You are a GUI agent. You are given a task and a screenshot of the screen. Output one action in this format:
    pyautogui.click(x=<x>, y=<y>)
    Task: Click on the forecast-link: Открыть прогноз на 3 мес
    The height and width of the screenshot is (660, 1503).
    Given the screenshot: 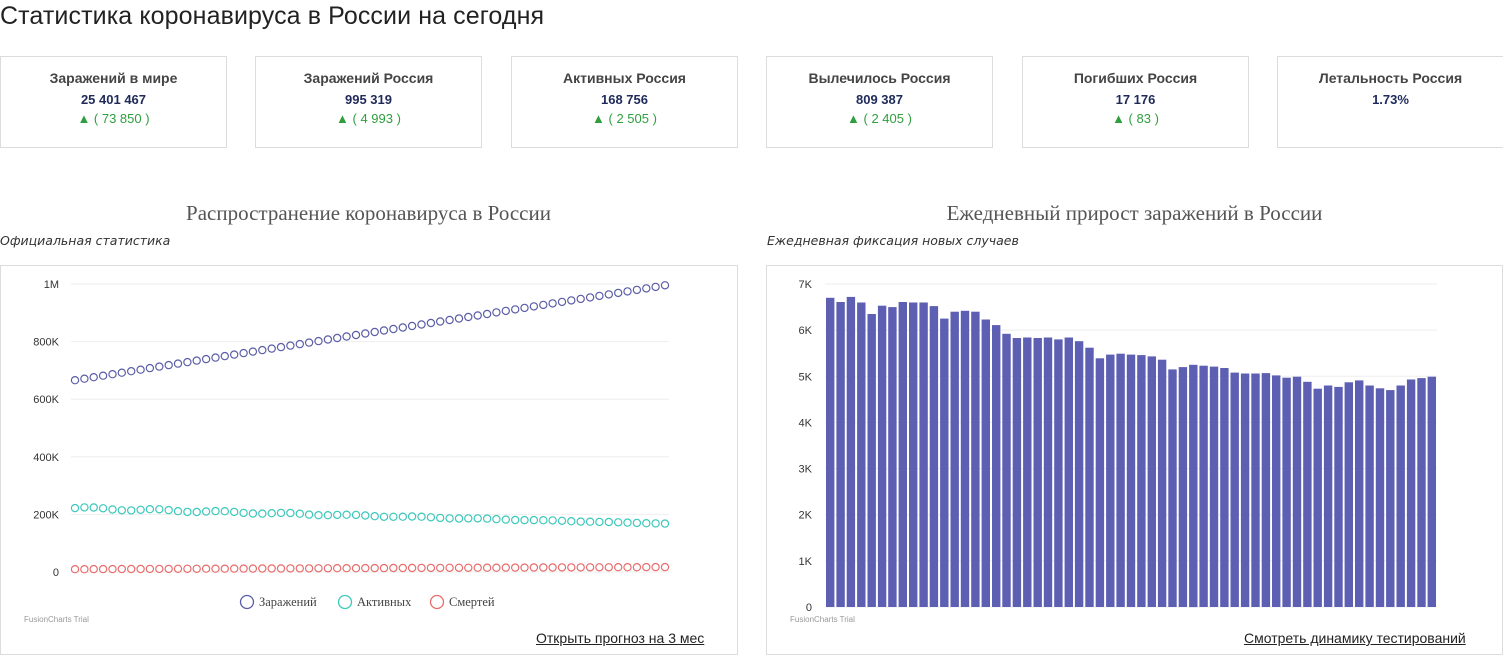 What is the action you would take?
    pyautogui.click(x=620, y=638)
    